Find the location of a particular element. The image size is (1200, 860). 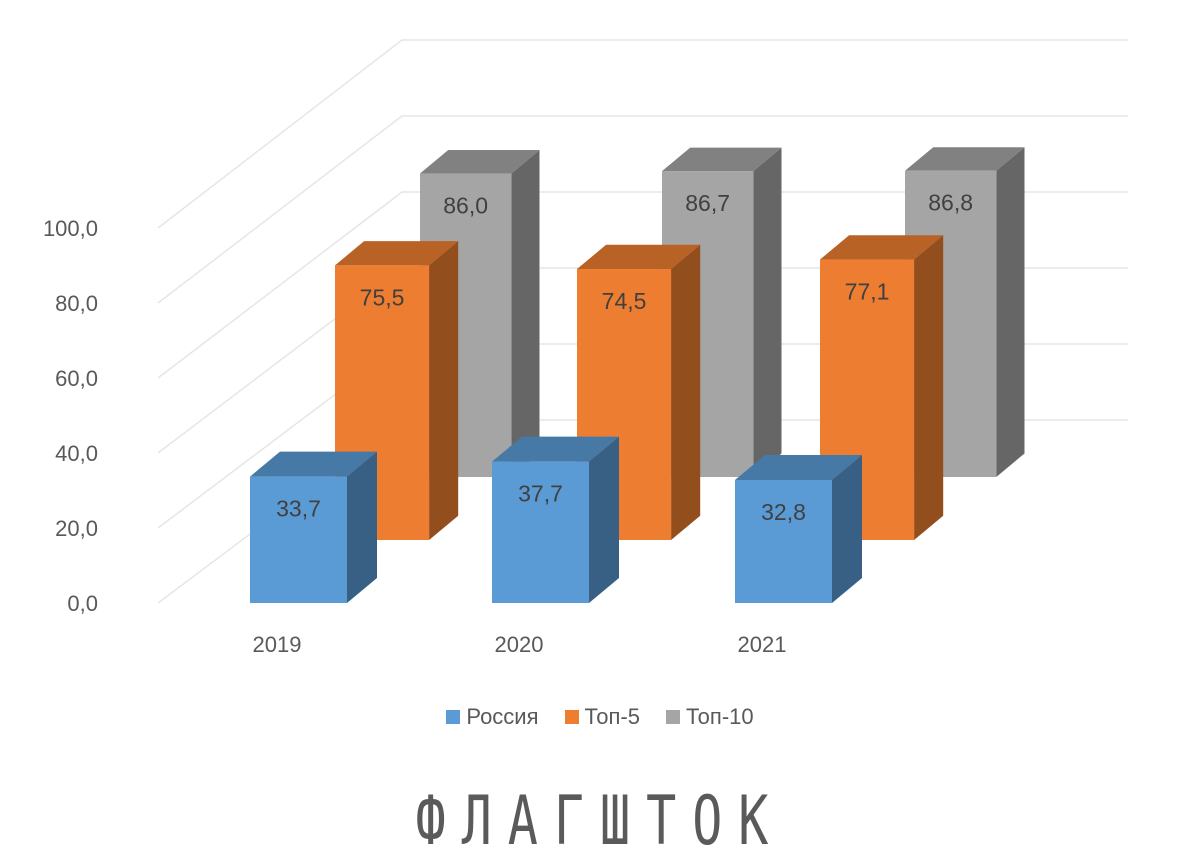

flagshtok-logo: ФЛАГШТОК is located at coordinates (600, 821).